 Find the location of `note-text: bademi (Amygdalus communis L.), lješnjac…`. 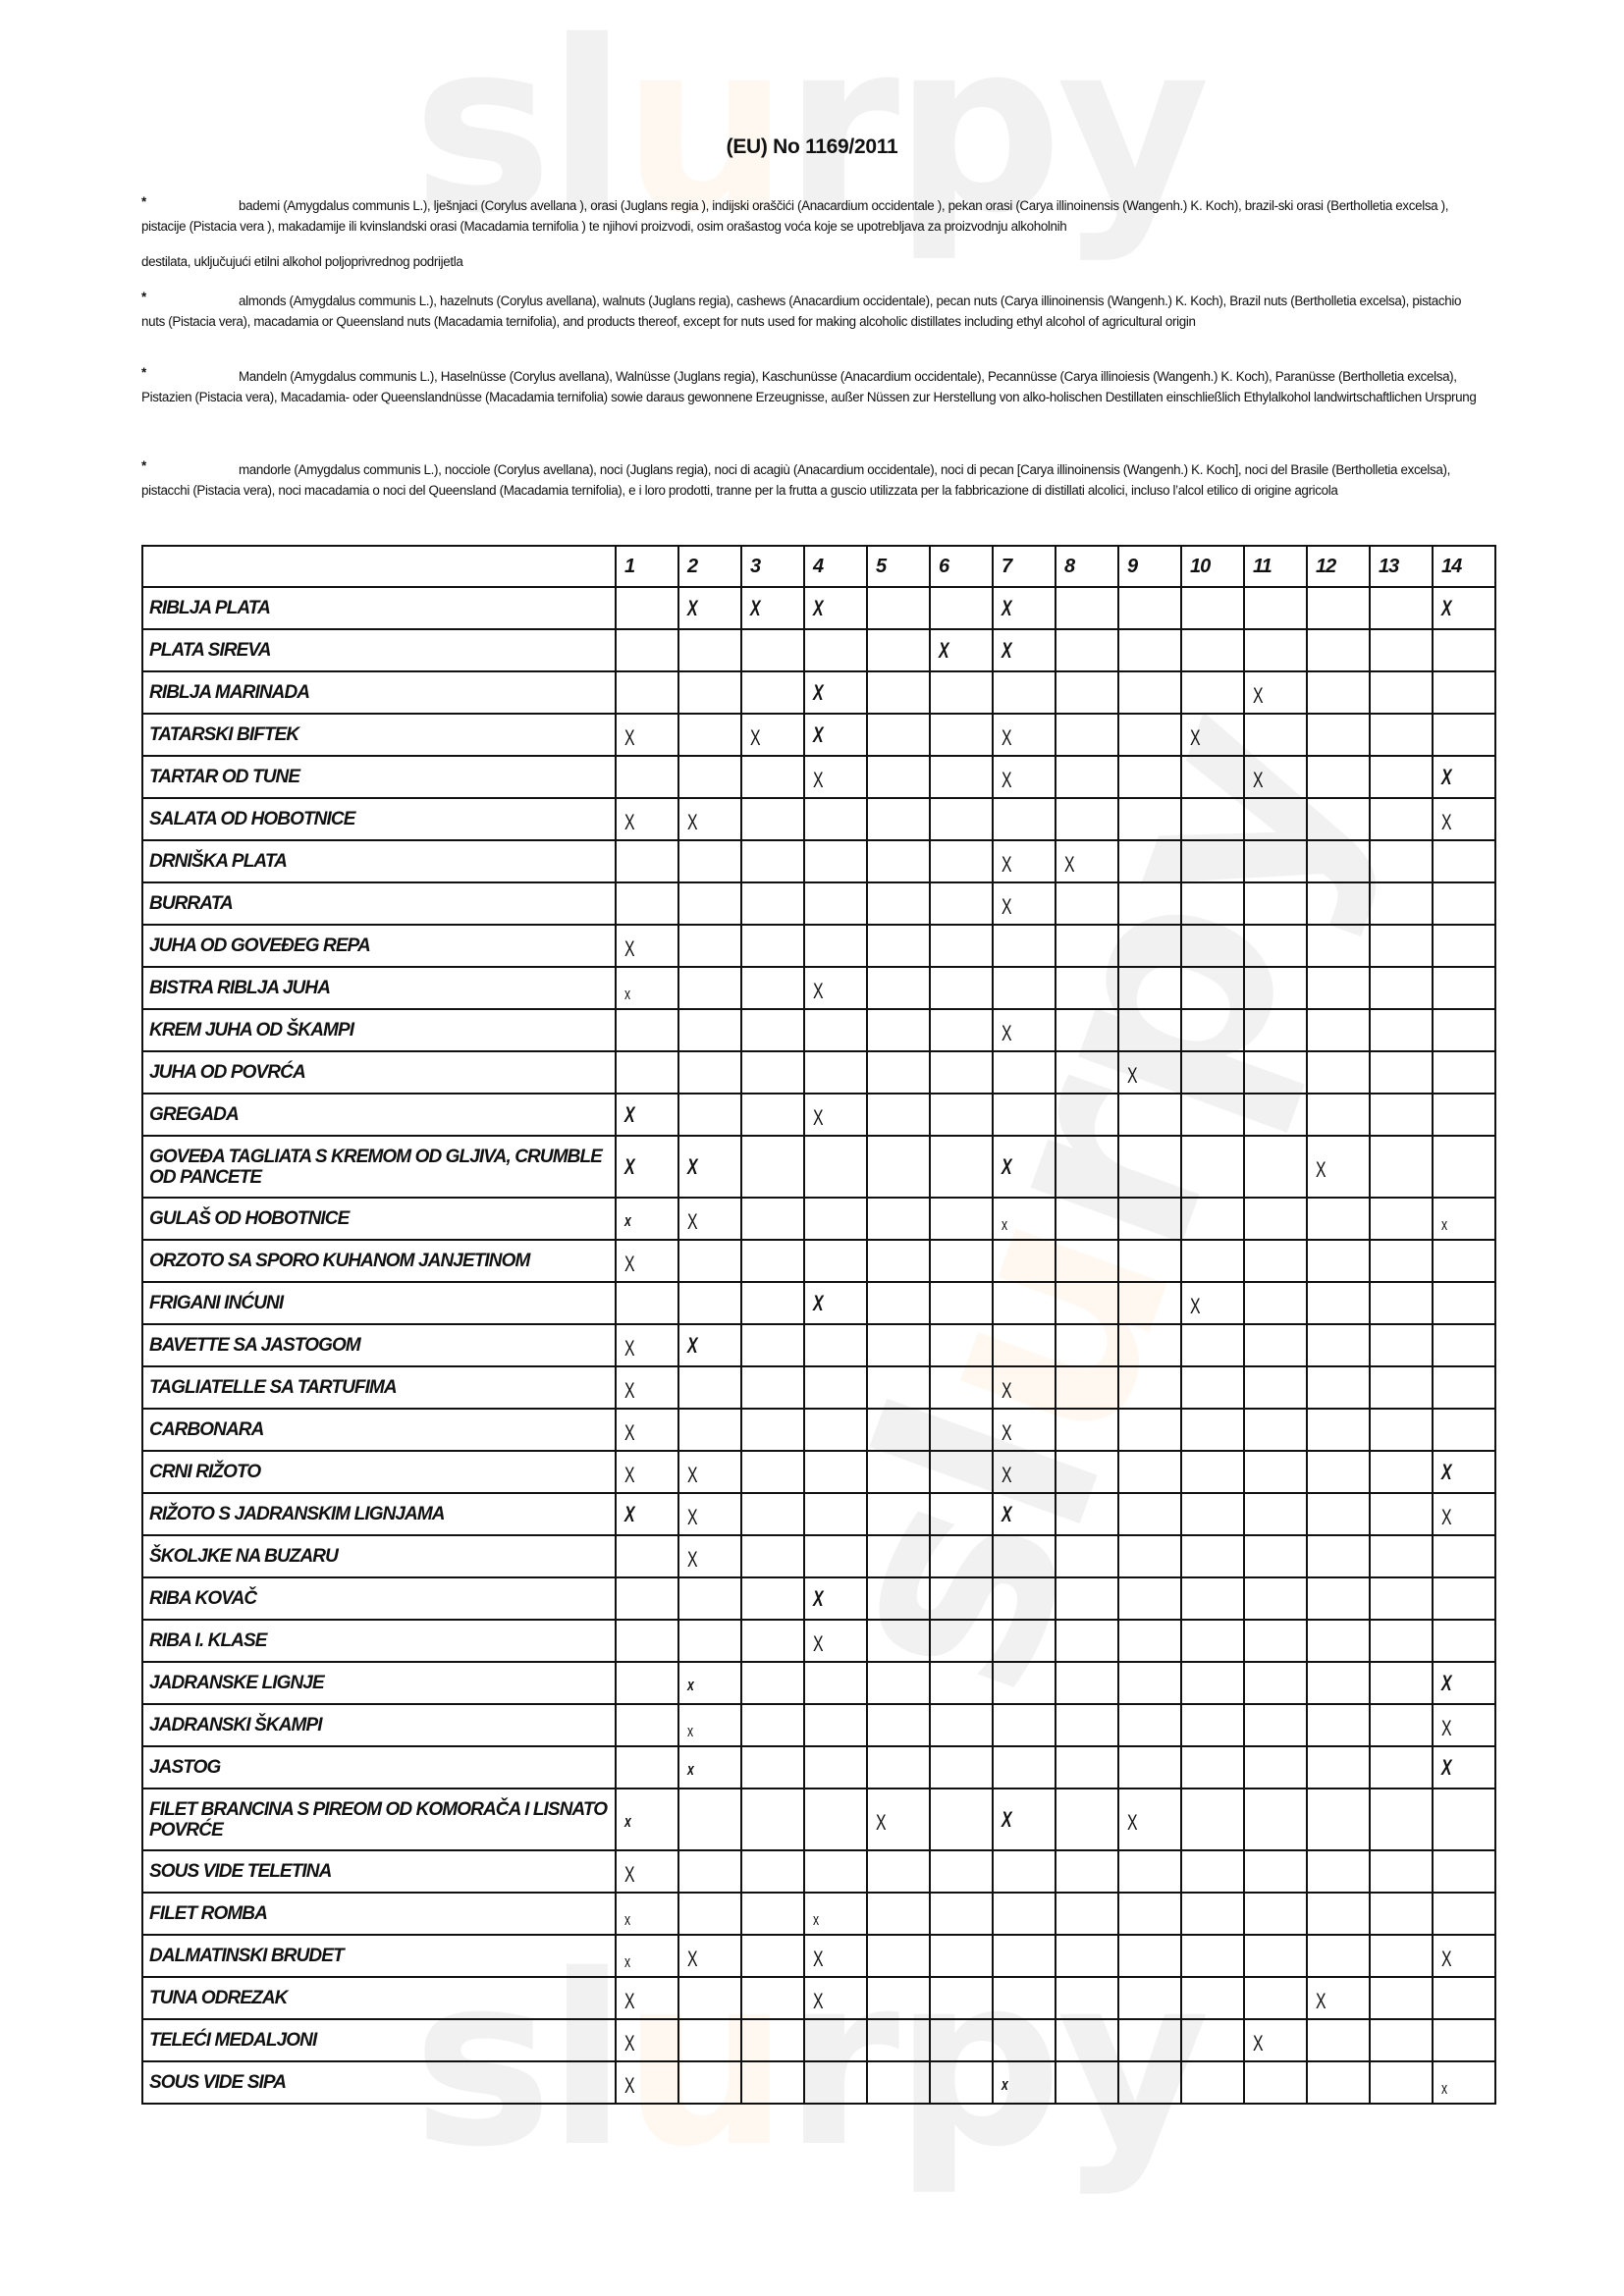

note-text: bademi (Amygdalus communis L.), lješnjac… is located at coordinates (795, 216).